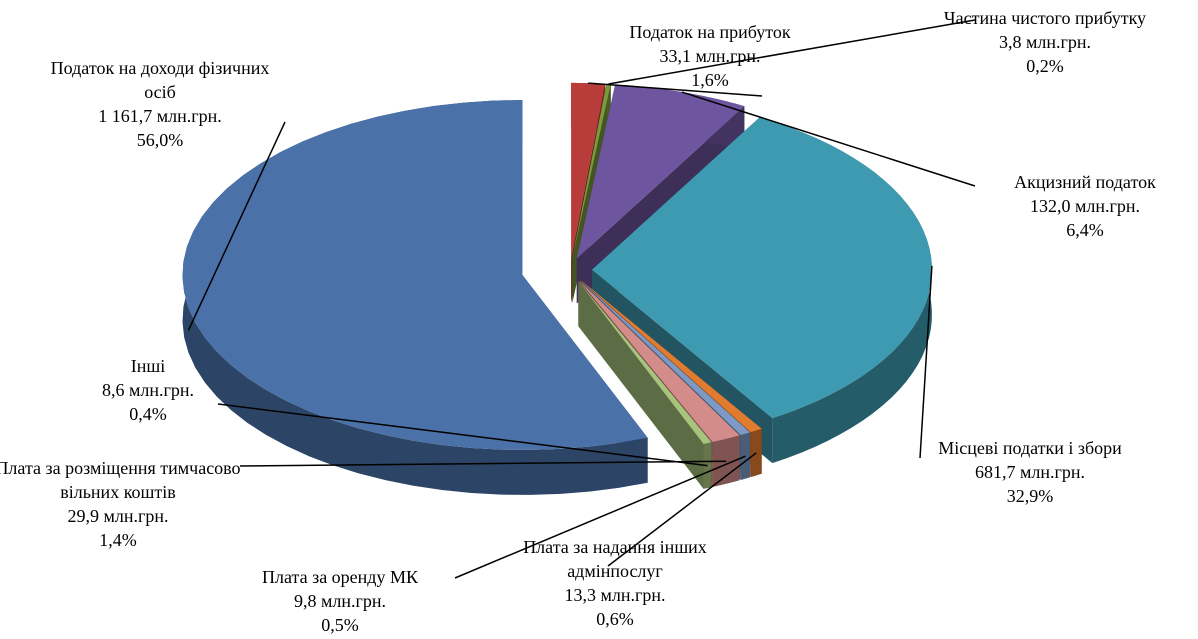 The height and width of the screenshot is (639, 1198). Describe the element at coordinates (118, 516) in the screenshot. I see `label-line: 29,9 млн.грн.` at that location.